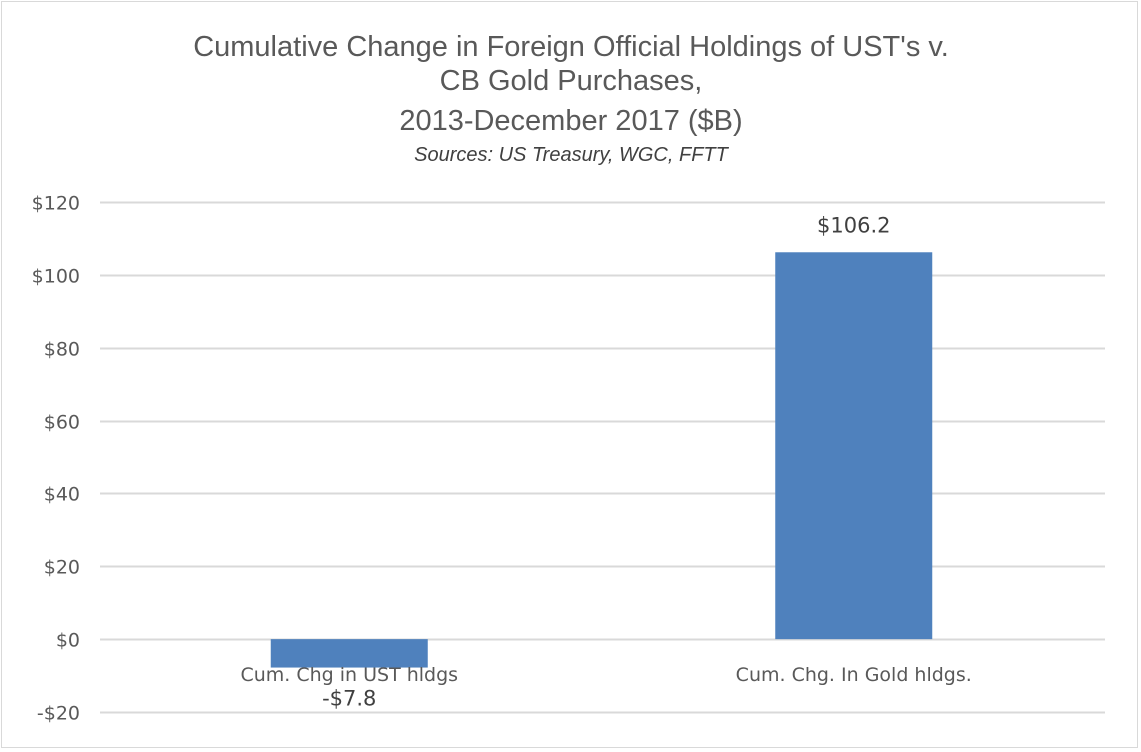 Image resolution: width=1141 pixels, height=752 pixels. What do you see at coordinates (56, 204) in the screenshot?
I see `y-tick-label: $120` at bounding box center [56, 204].